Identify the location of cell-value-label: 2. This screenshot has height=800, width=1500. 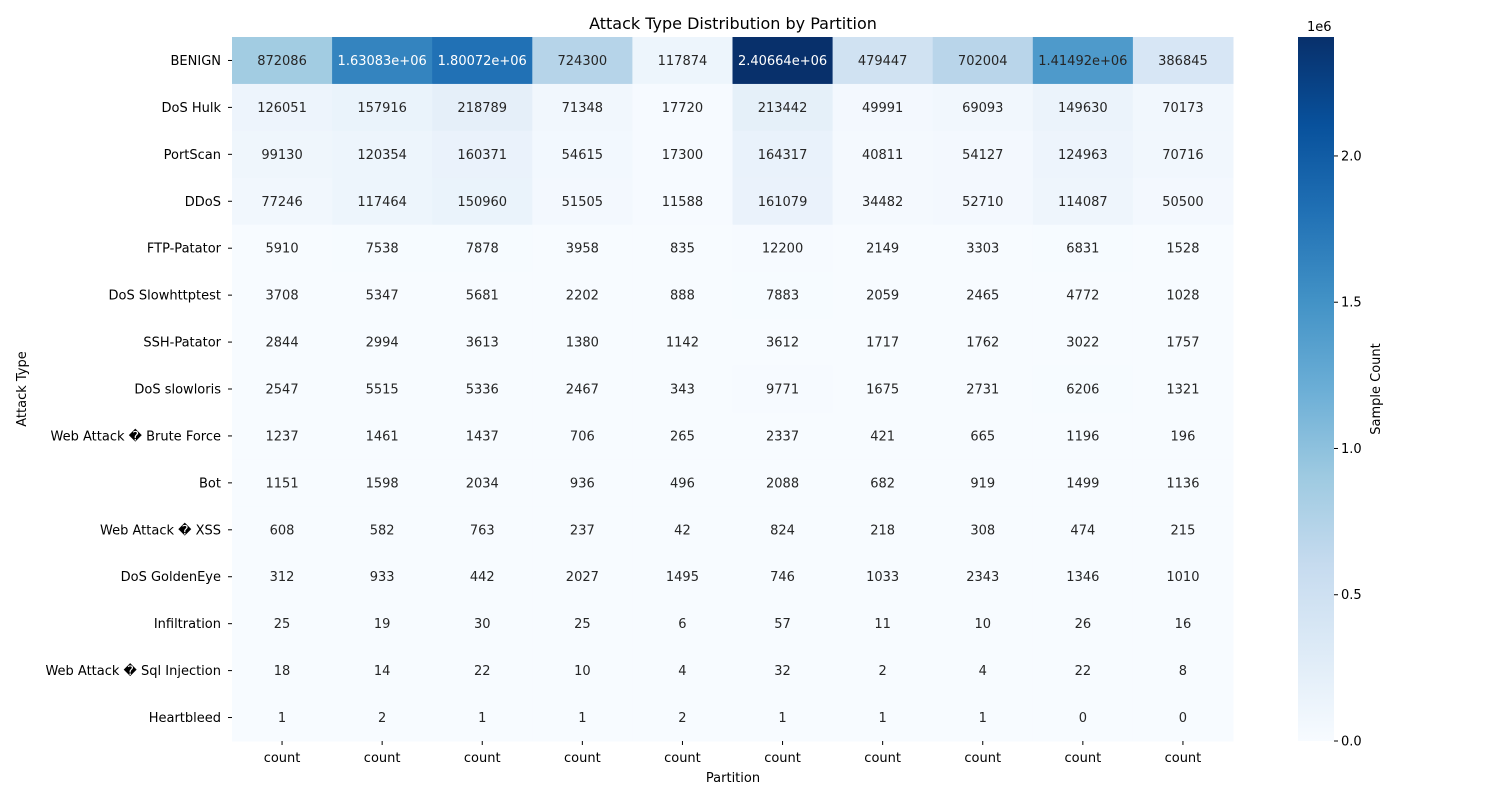
(382, 718).